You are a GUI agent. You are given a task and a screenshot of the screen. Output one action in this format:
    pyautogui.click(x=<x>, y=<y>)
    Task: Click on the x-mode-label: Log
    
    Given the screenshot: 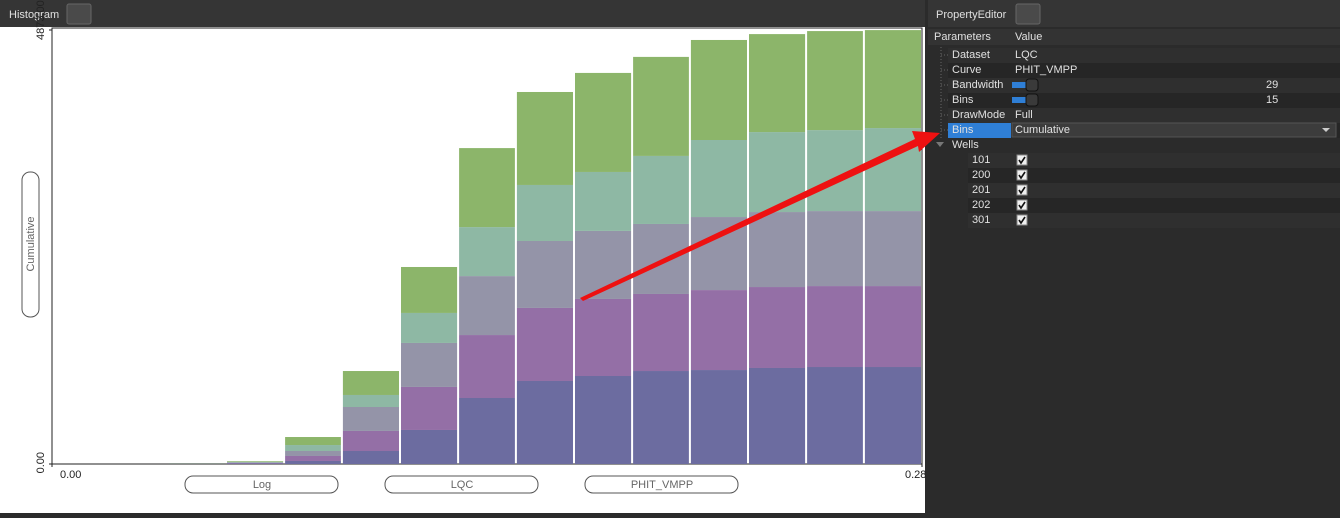 What is the action you would take?
    pyautogui.click(x=262, y=485)
    